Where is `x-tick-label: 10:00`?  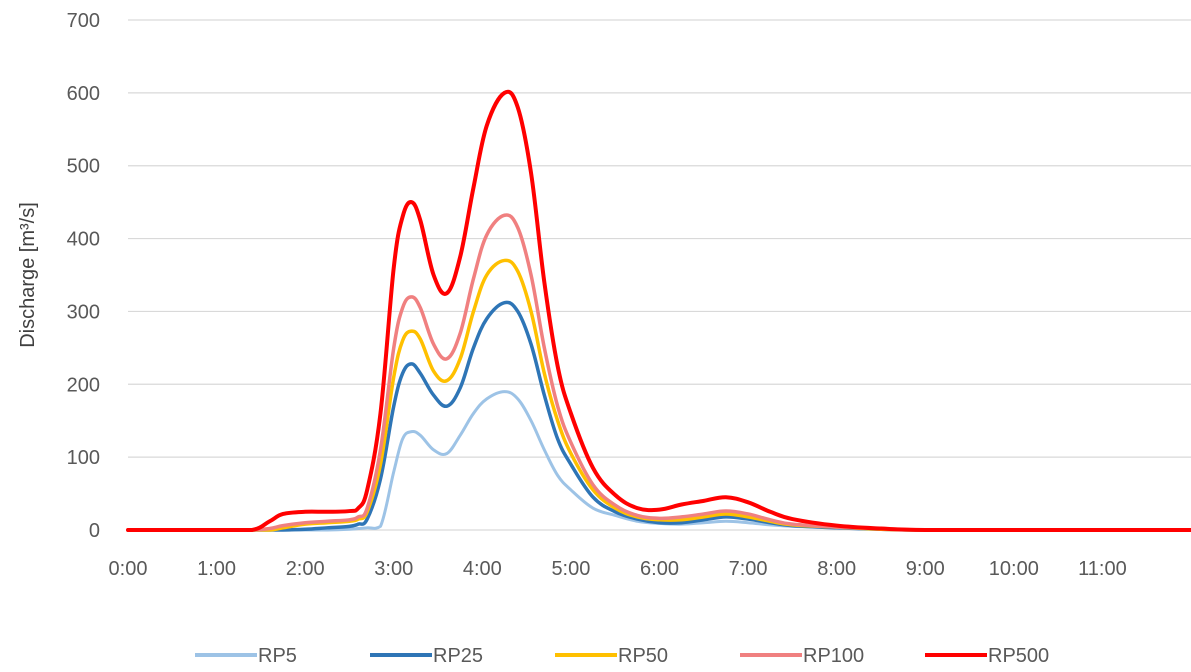 x-tick-label: 10:00 is located at coordinates (1014, 569).